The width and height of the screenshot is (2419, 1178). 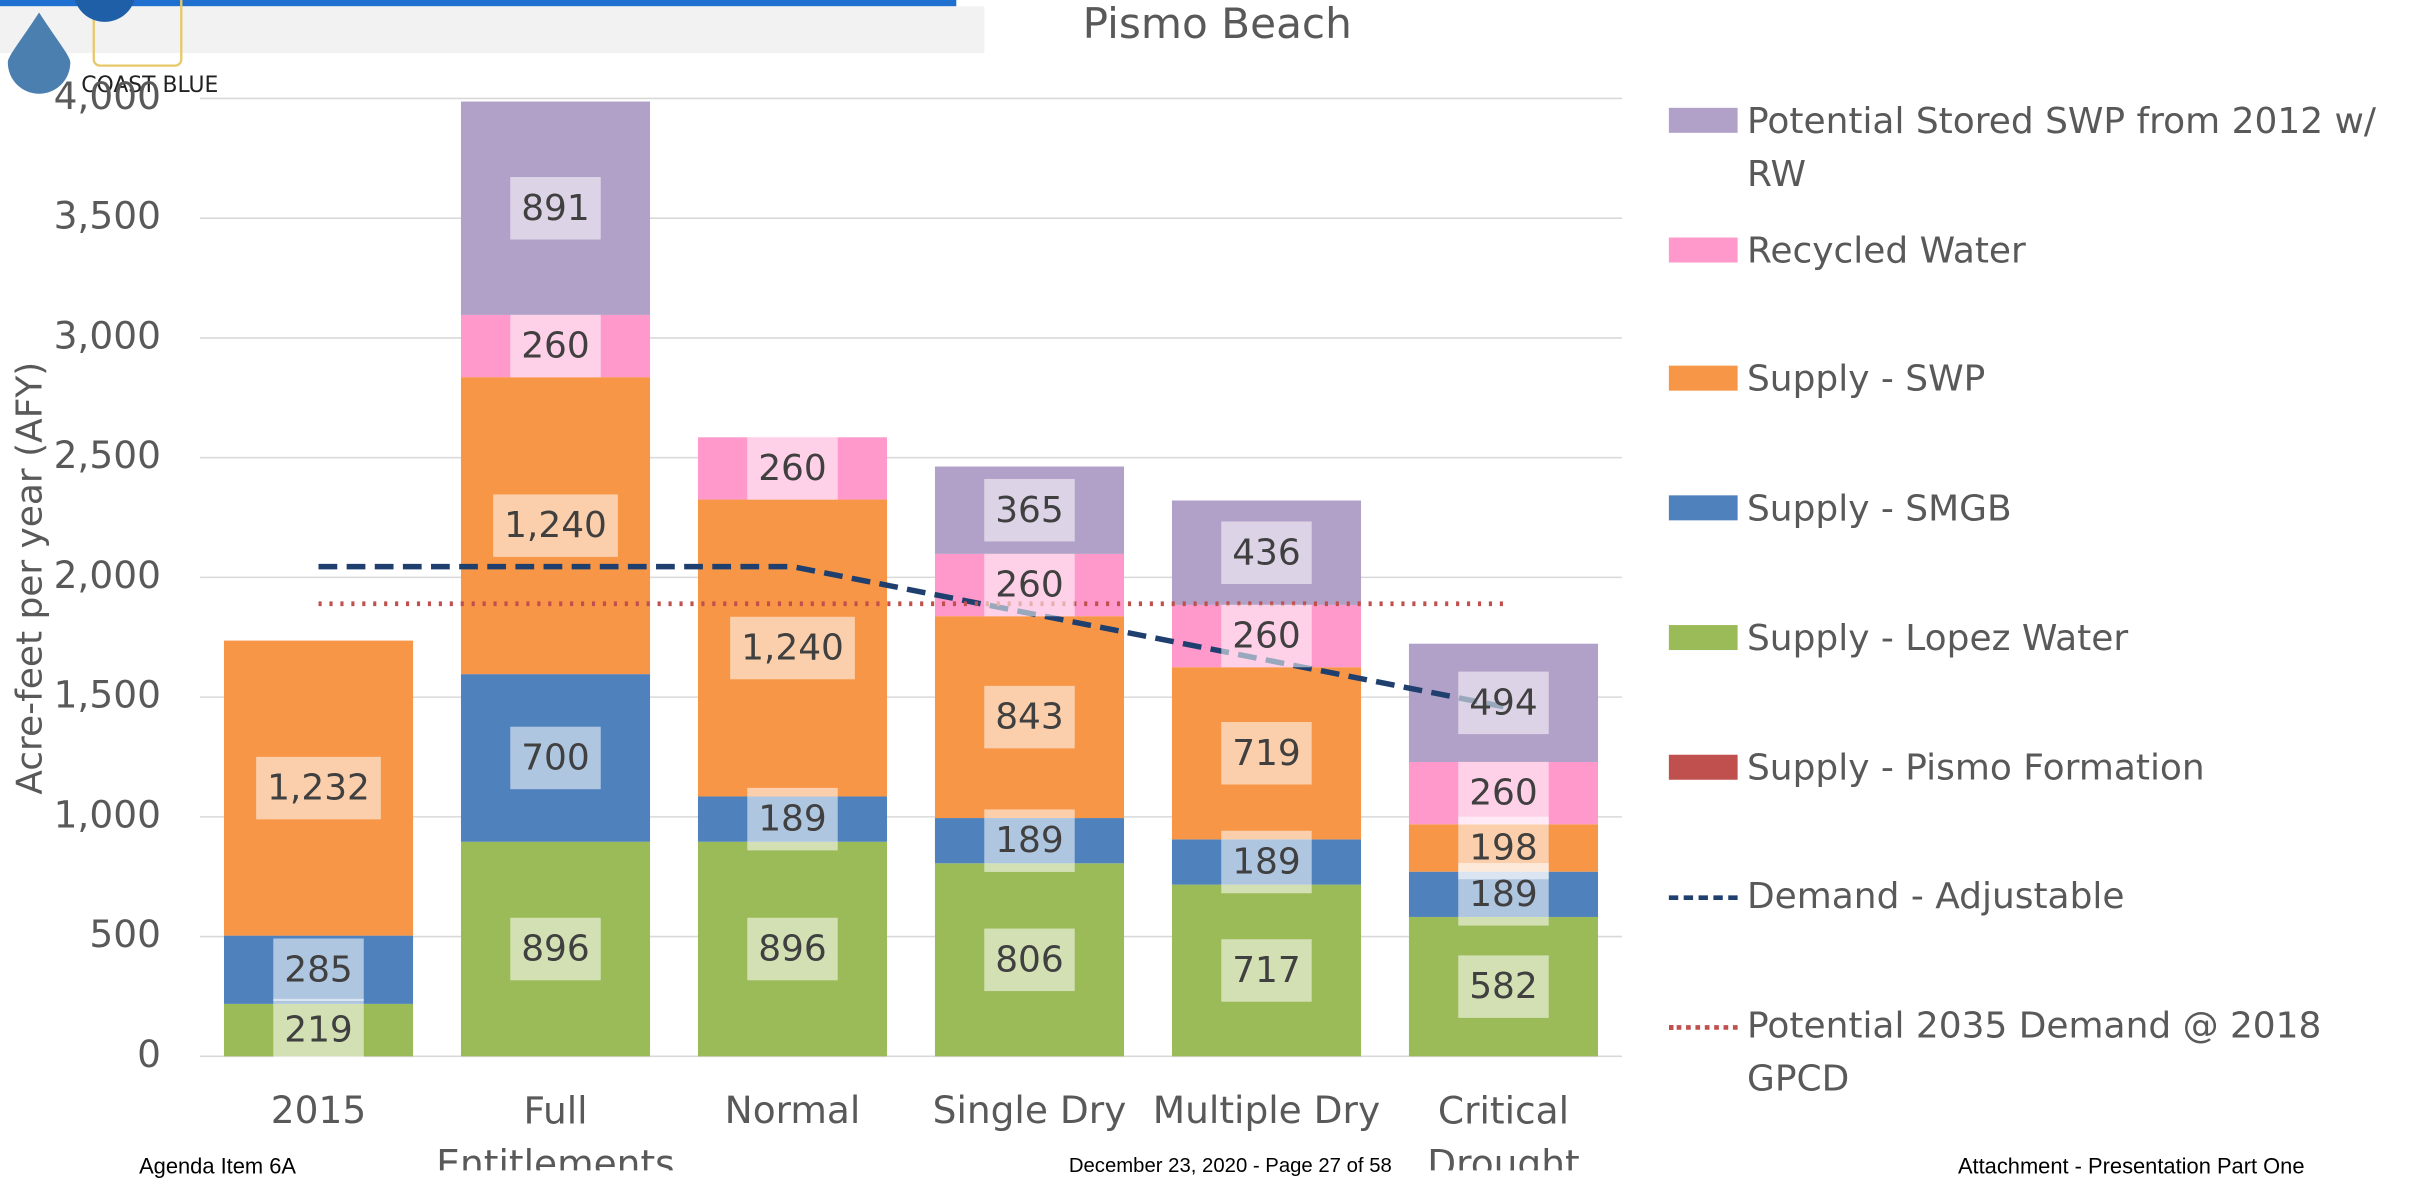 What do you see at coordinates (1937, 639) in the screenshot?
I see `legend-label: Supply - Lopez Water` at bounding box center [1937, 639].